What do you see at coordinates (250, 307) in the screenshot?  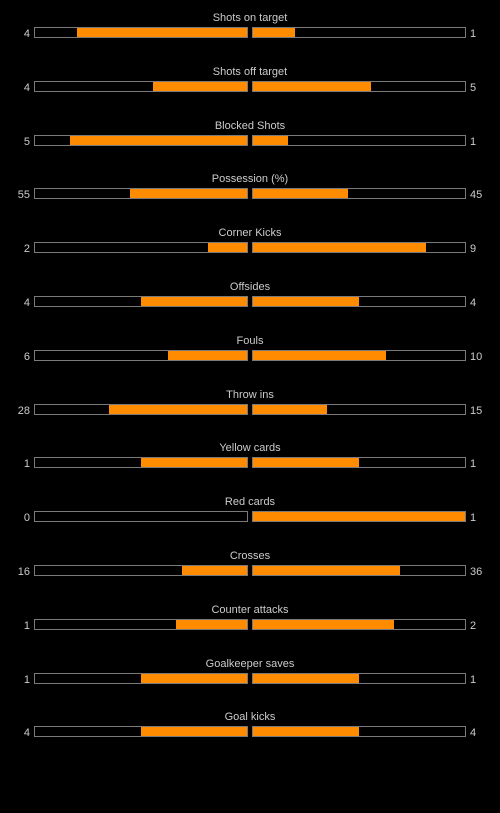 I see `stat-row: Offsides 4 4` at bounding box center [250, 307].